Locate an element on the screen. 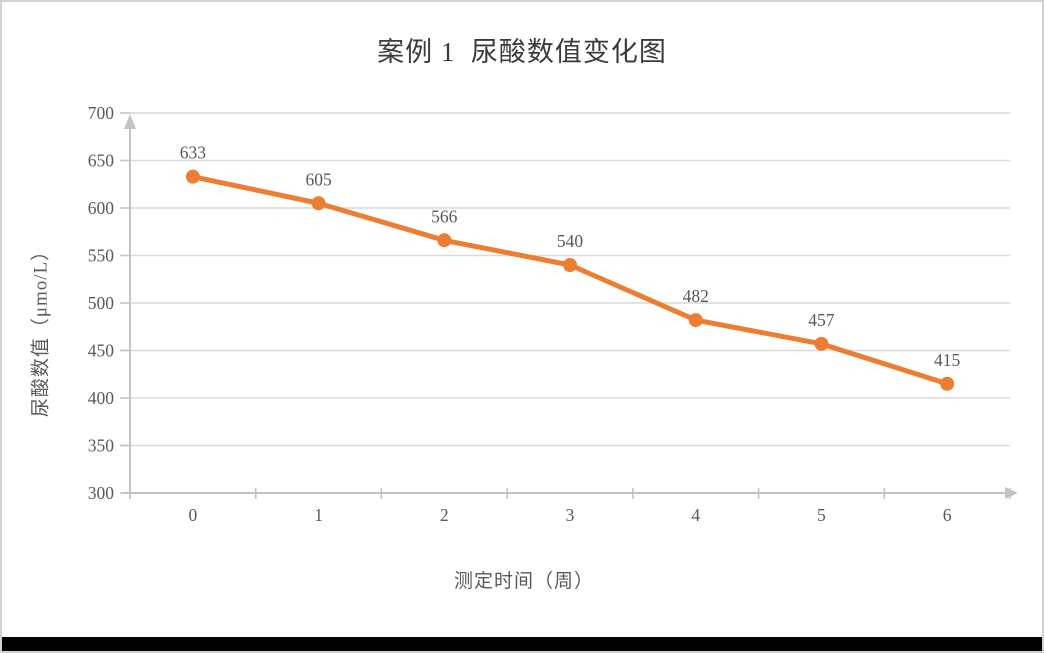 The width and height of the screenshot is (1044, 653). y-tick-label: 500 is located at coordinates (101, 303).